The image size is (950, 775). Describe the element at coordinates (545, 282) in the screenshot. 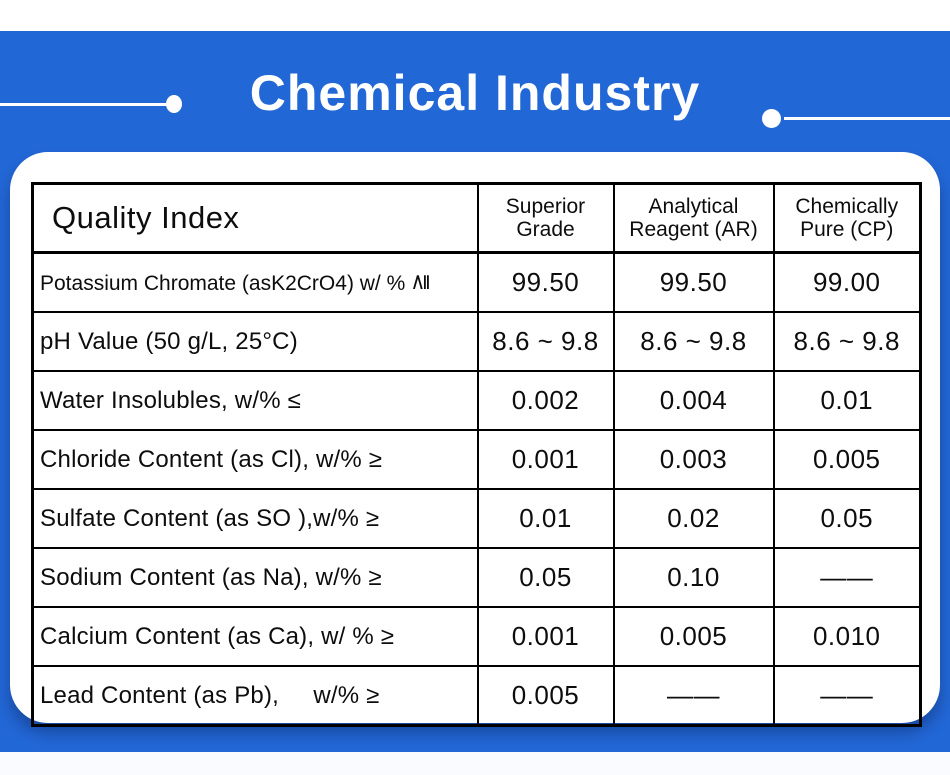

I see `superior-grade-value: 99.50` at that location.